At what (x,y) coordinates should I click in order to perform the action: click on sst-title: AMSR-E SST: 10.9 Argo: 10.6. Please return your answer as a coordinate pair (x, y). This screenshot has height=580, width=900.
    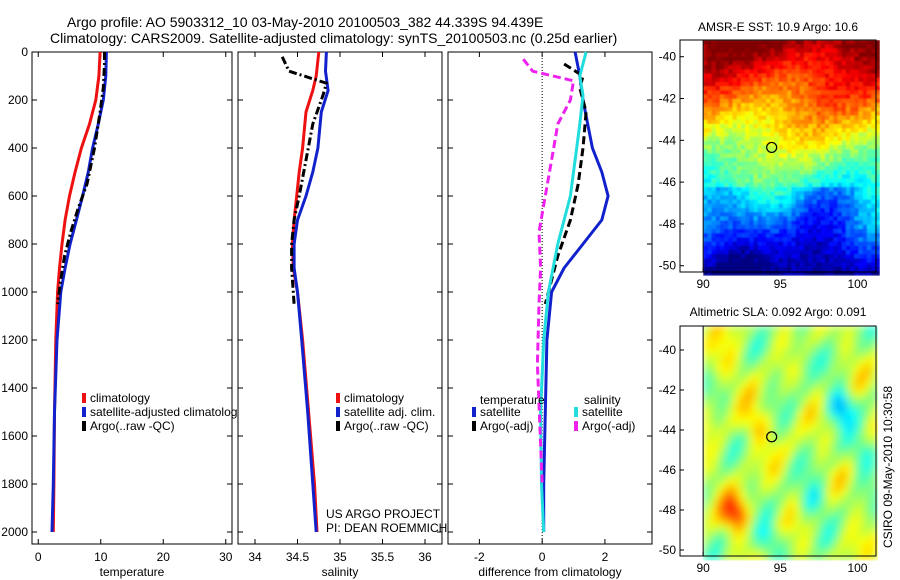
    Looking at the image, I should click on (778, 27).